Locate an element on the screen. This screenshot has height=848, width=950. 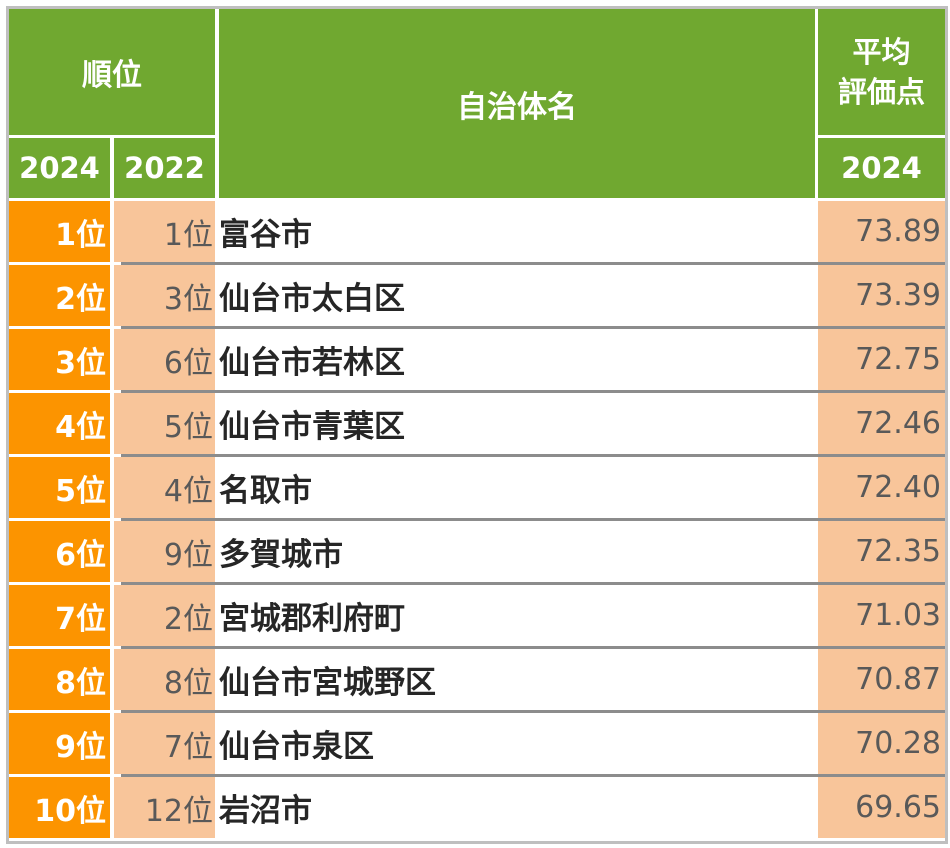
header-rank-group-label: 順位 is located at coordinates (112, 75).